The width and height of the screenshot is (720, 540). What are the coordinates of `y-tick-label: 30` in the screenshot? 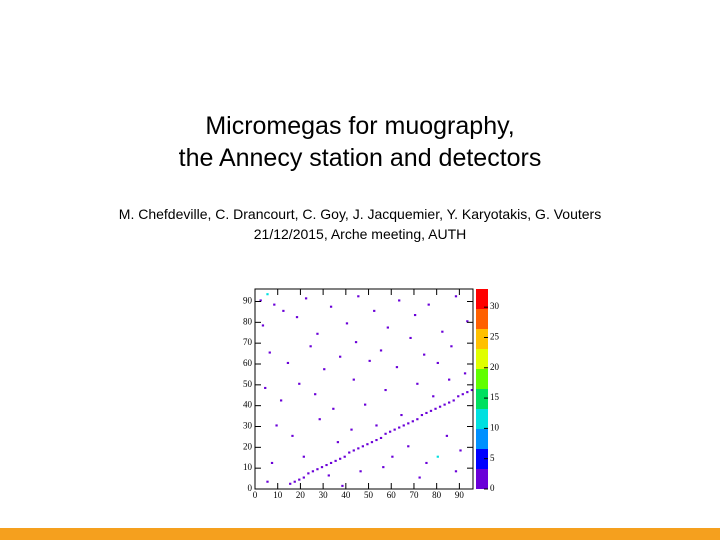 It's located at (248, 426).